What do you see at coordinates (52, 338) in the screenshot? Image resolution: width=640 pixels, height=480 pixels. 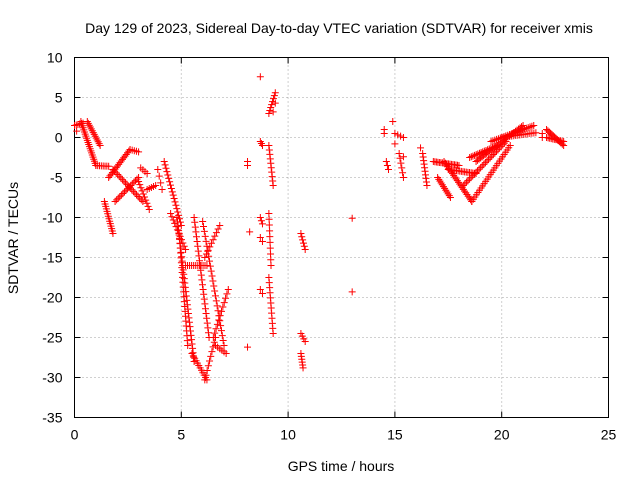 I see `y-tick-label: -25` at bounding box center [52, 338].